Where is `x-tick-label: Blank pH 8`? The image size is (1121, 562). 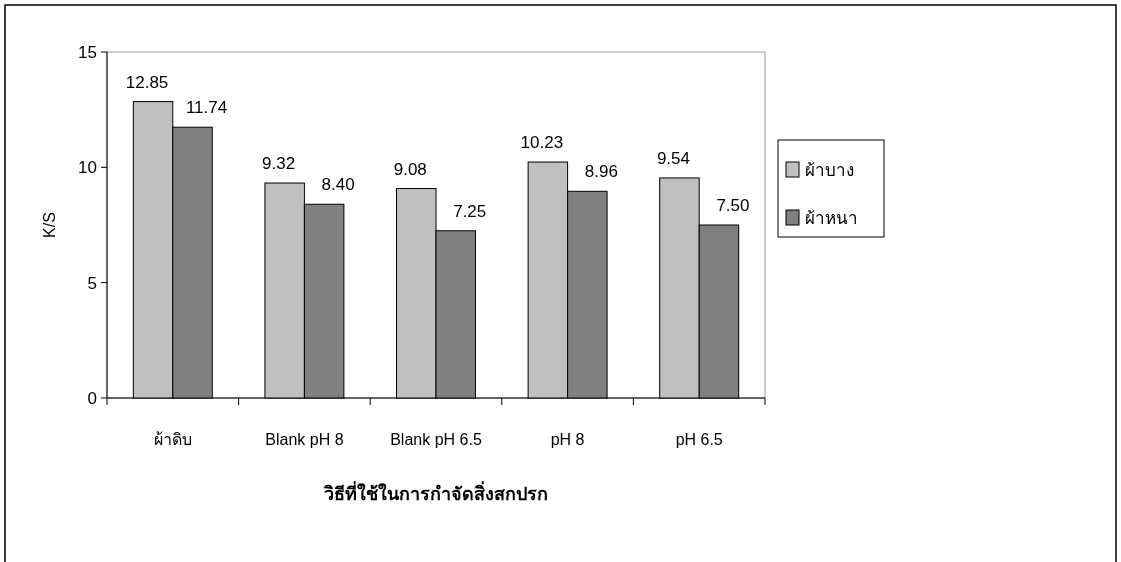 x-tick-label: Blank pH 8 is located at coordinates (304, 439).